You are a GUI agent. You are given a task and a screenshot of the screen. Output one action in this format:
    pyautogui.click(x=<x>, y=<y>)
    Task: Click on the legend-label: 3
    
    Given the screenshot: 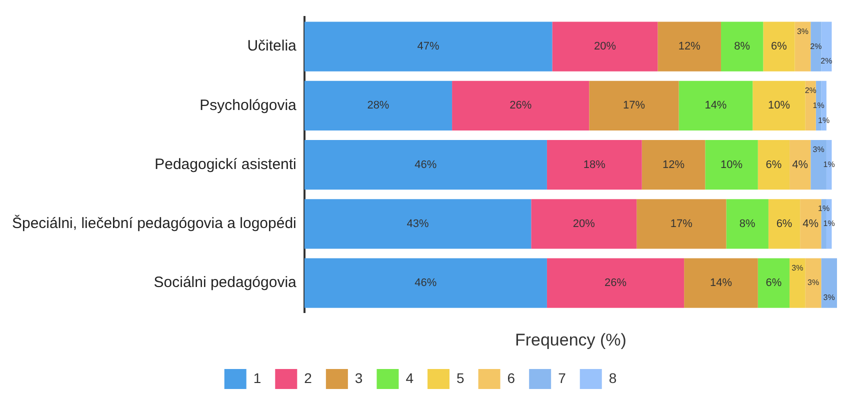 What is the action you would take?
    pyautogui.click(x=358, y=378)
    